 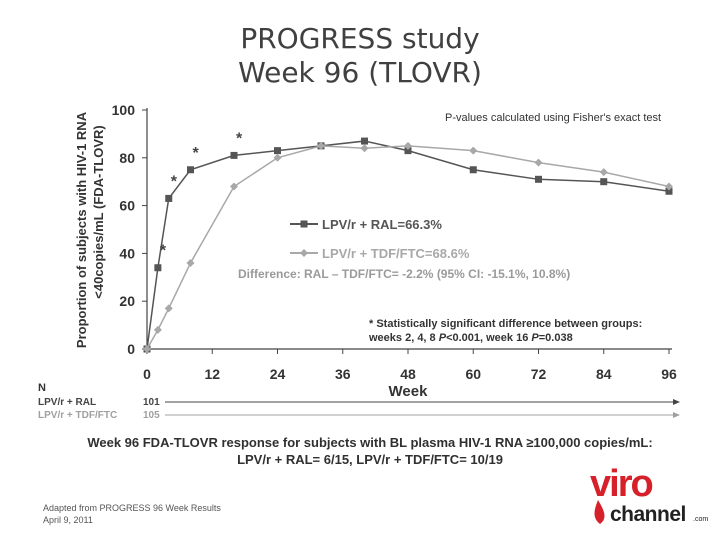 What do you see at coordinates (409, 391) in the screenshot?
I see `x-axis-label: Week` at bounding box center [409, 391].